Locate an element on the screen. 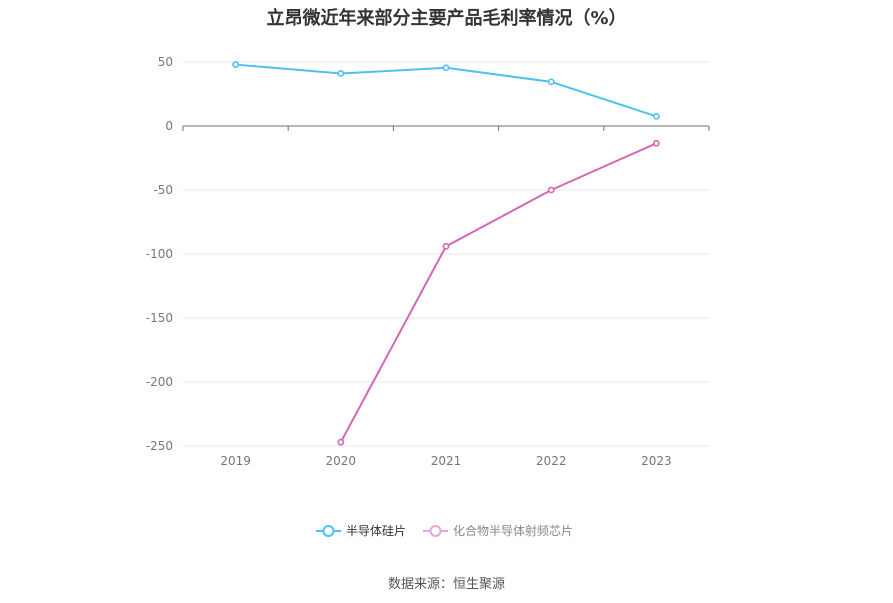 This screenshot has height=603, width=893. data-source: 数据来源：恒生聚源 is located at coordinates (446, 584).